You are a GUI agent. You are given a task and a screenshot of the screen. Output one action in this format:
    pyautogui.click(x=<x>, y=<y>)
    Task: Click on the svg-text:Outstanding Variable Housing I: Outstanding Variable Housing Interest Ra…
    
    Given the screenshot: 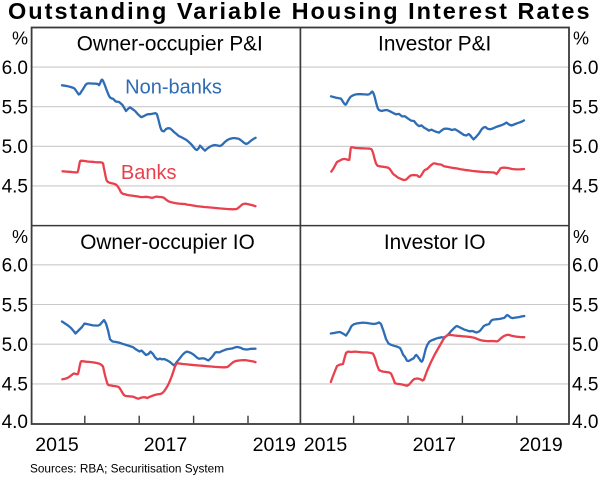 What is the action you would take?
    pyautogui.click(x=300, y=12)
    